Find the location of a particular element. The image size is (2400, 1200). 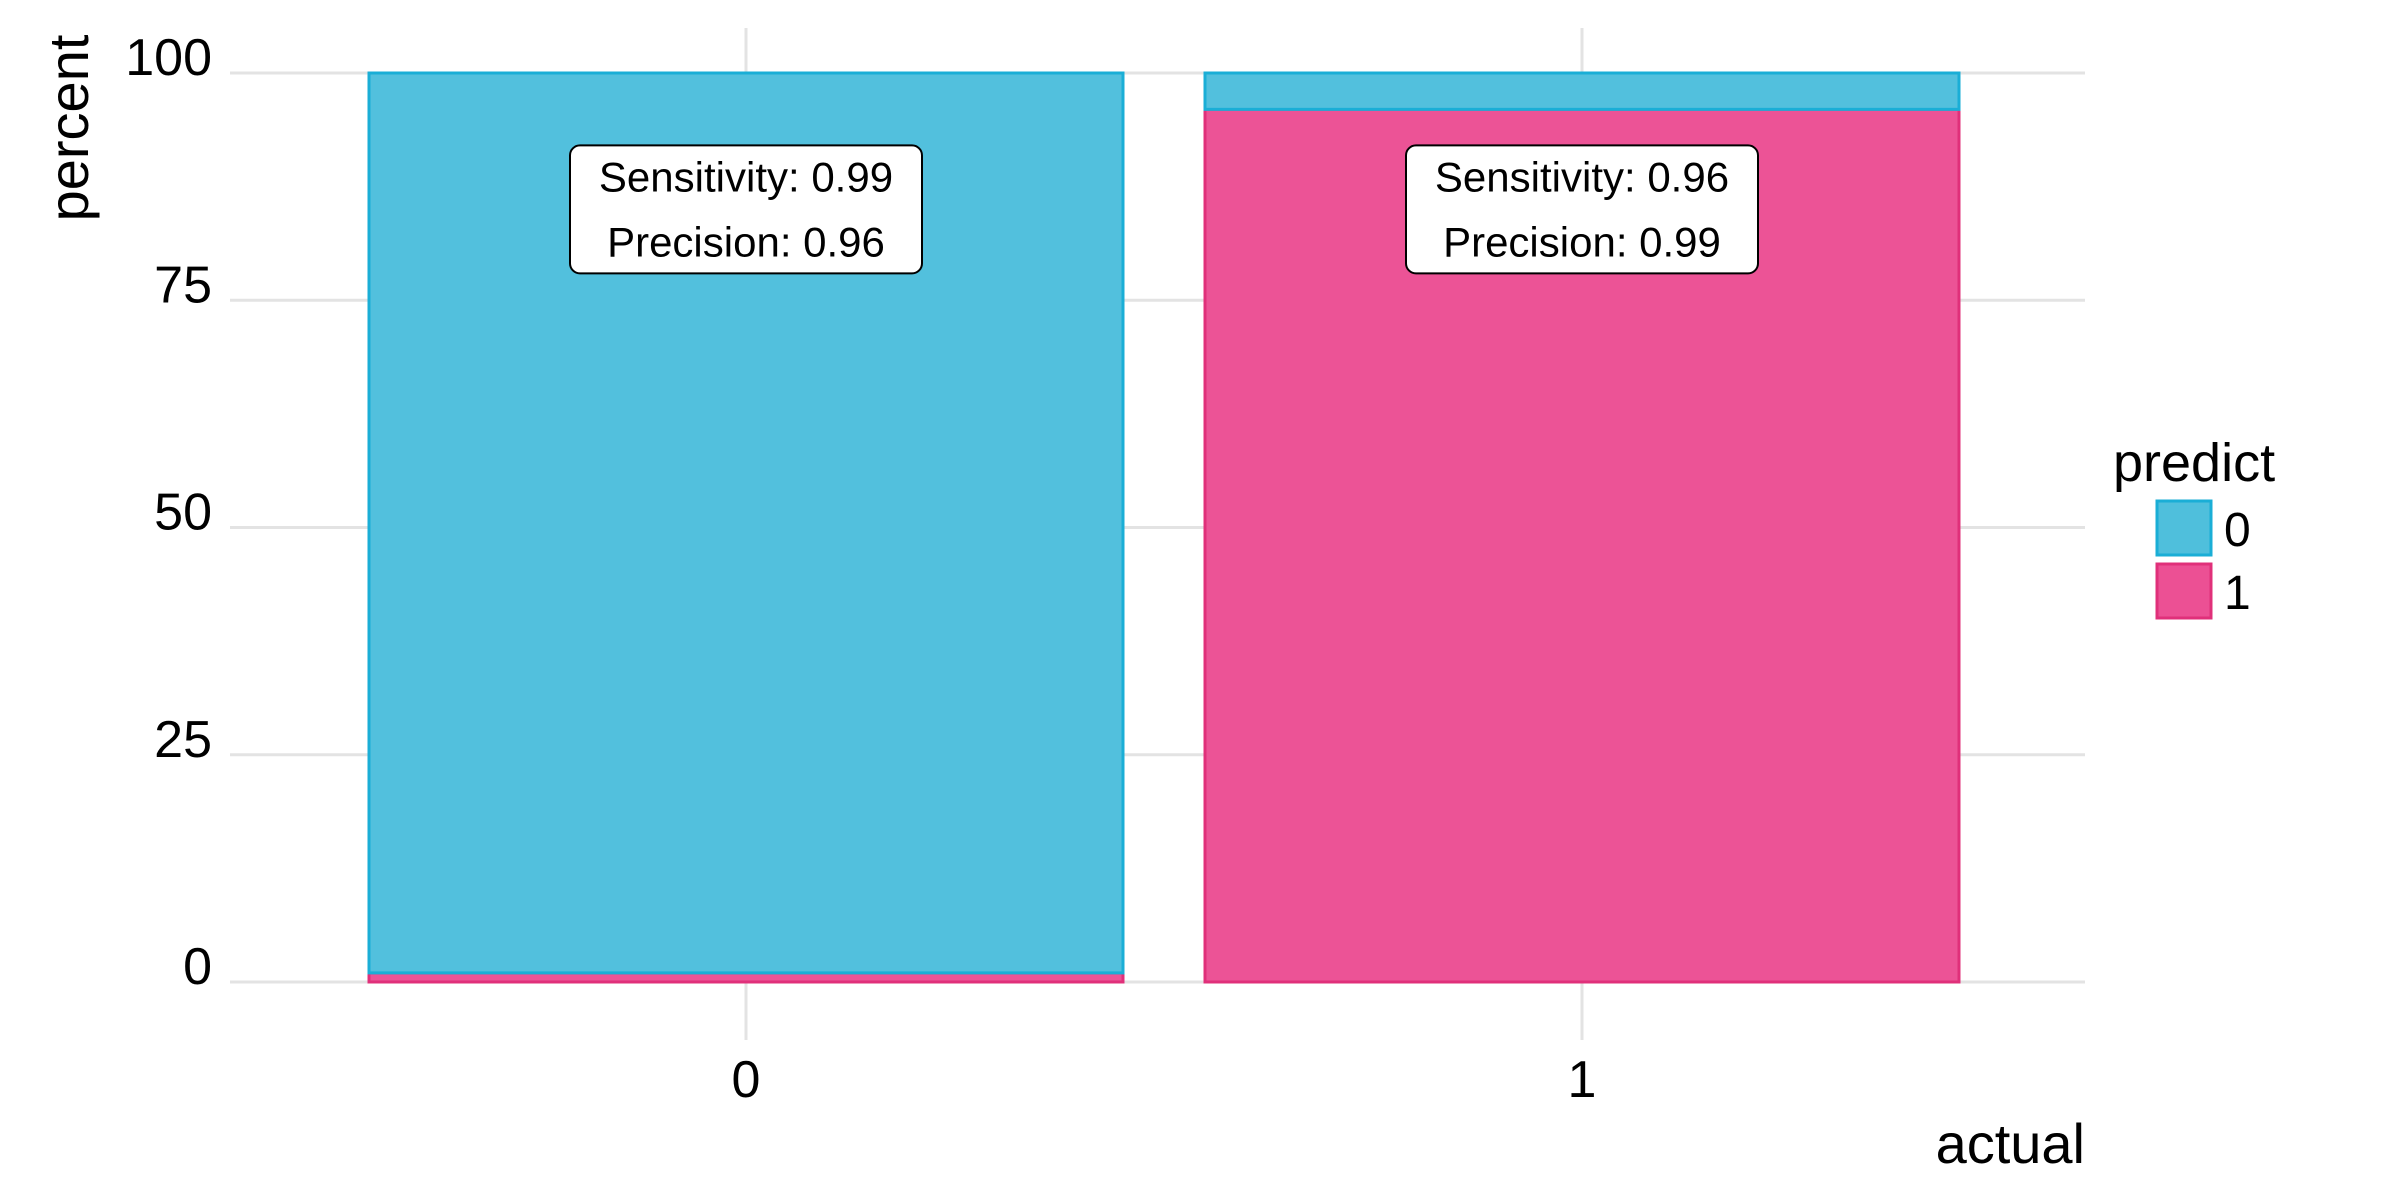

annotation-line: Sensitivity: 0.99 is located at coordinates (746, 176).